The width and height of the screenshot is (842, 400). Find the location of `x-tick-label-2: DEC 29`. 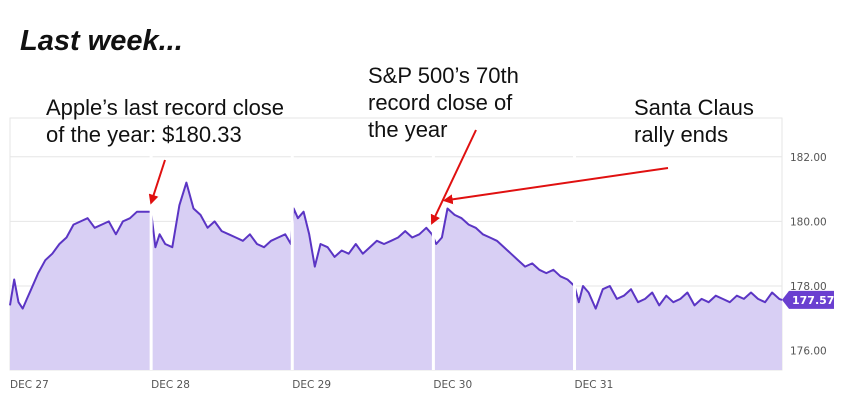

x-tick-label-2: DEC 29 is located at coordinates (311, 385).